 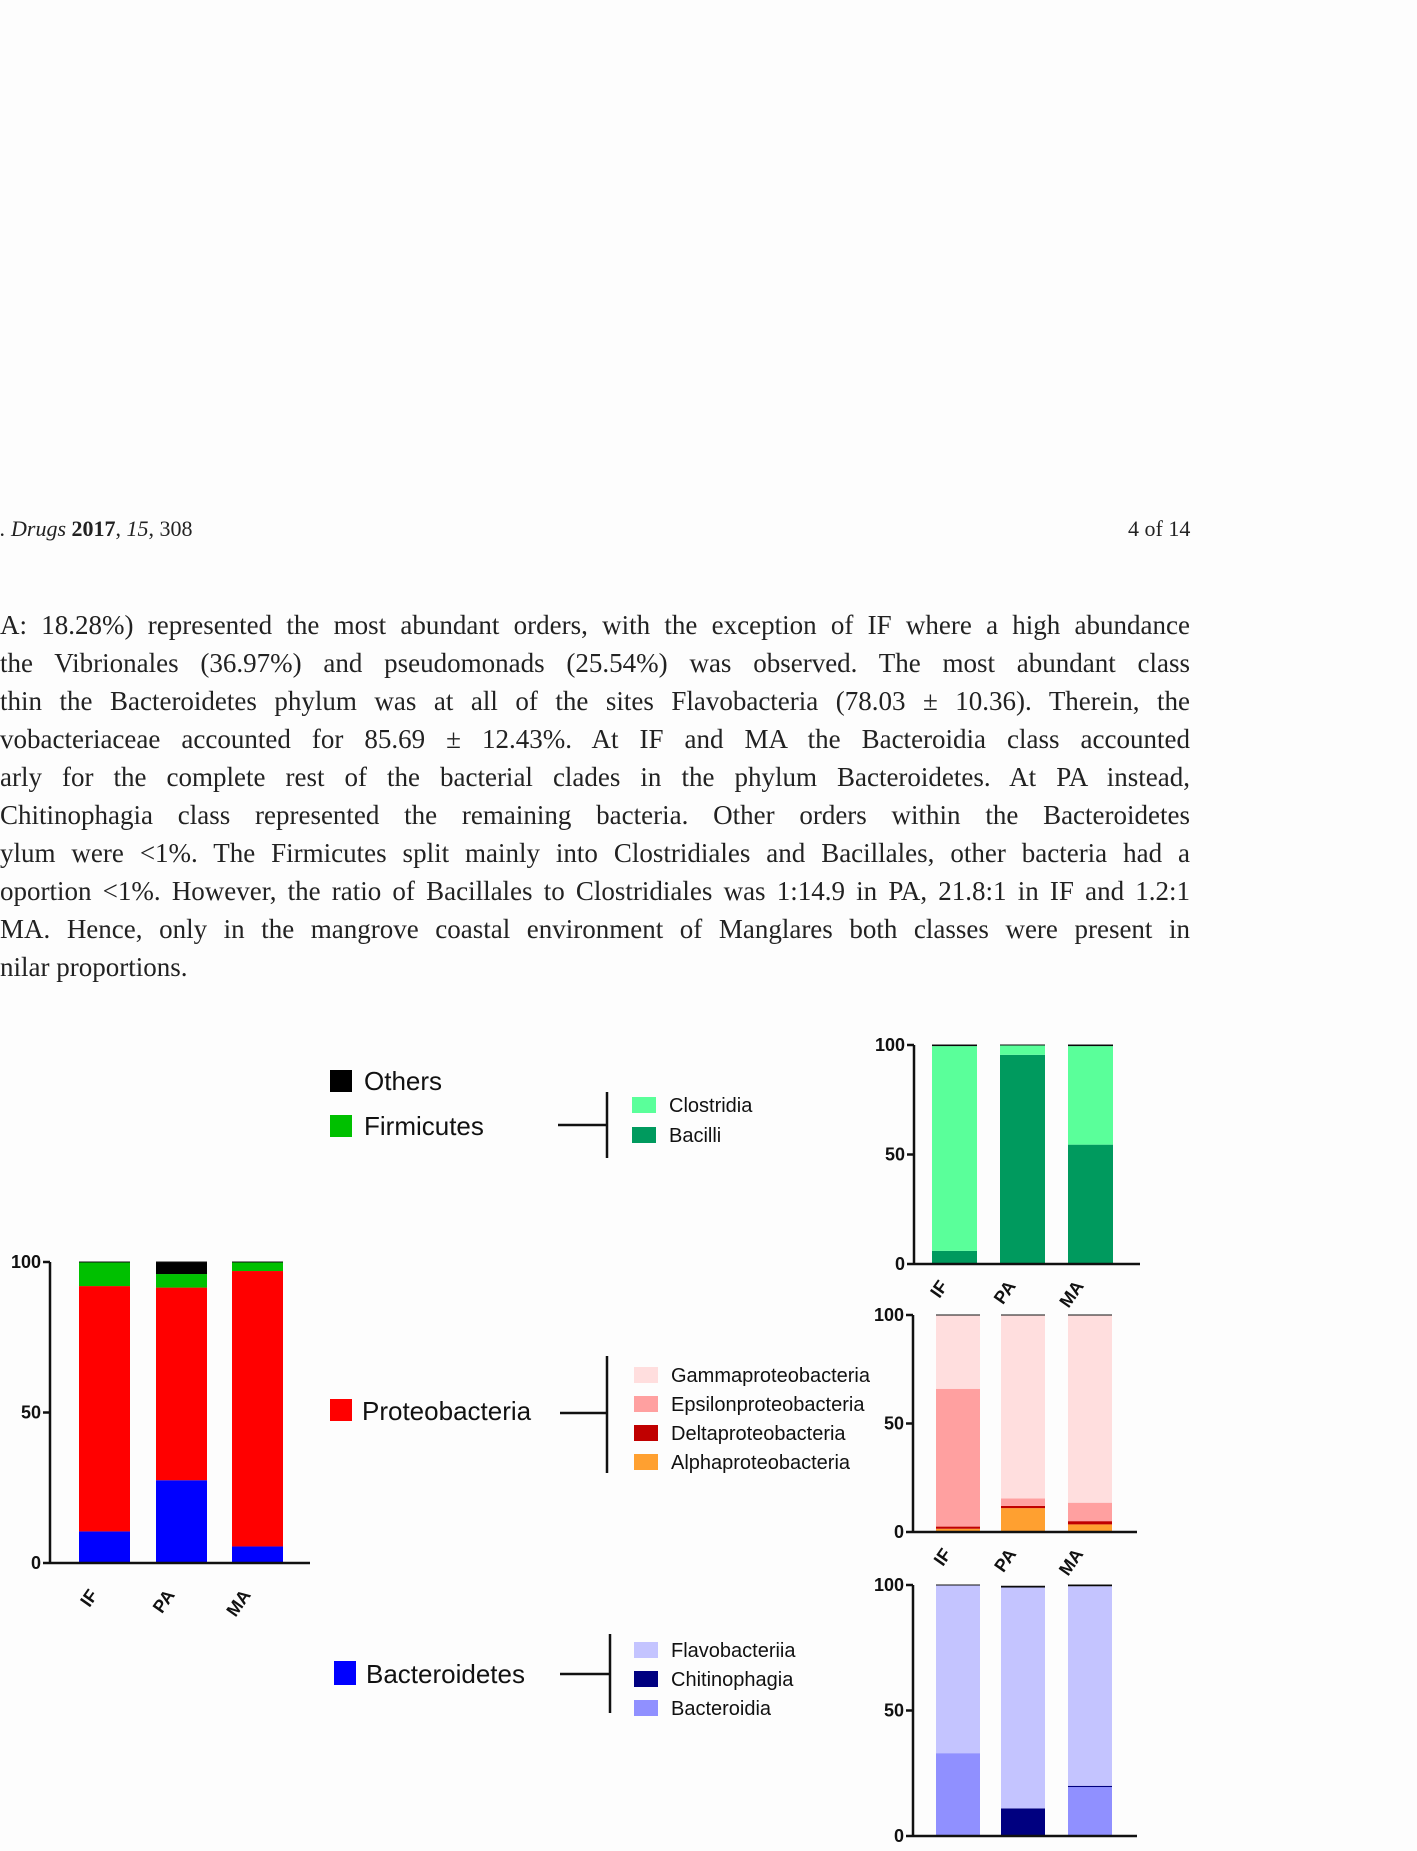 I want to click on bar-segment-if-epsilonproteobacteria, so click(x=958, y=1457).